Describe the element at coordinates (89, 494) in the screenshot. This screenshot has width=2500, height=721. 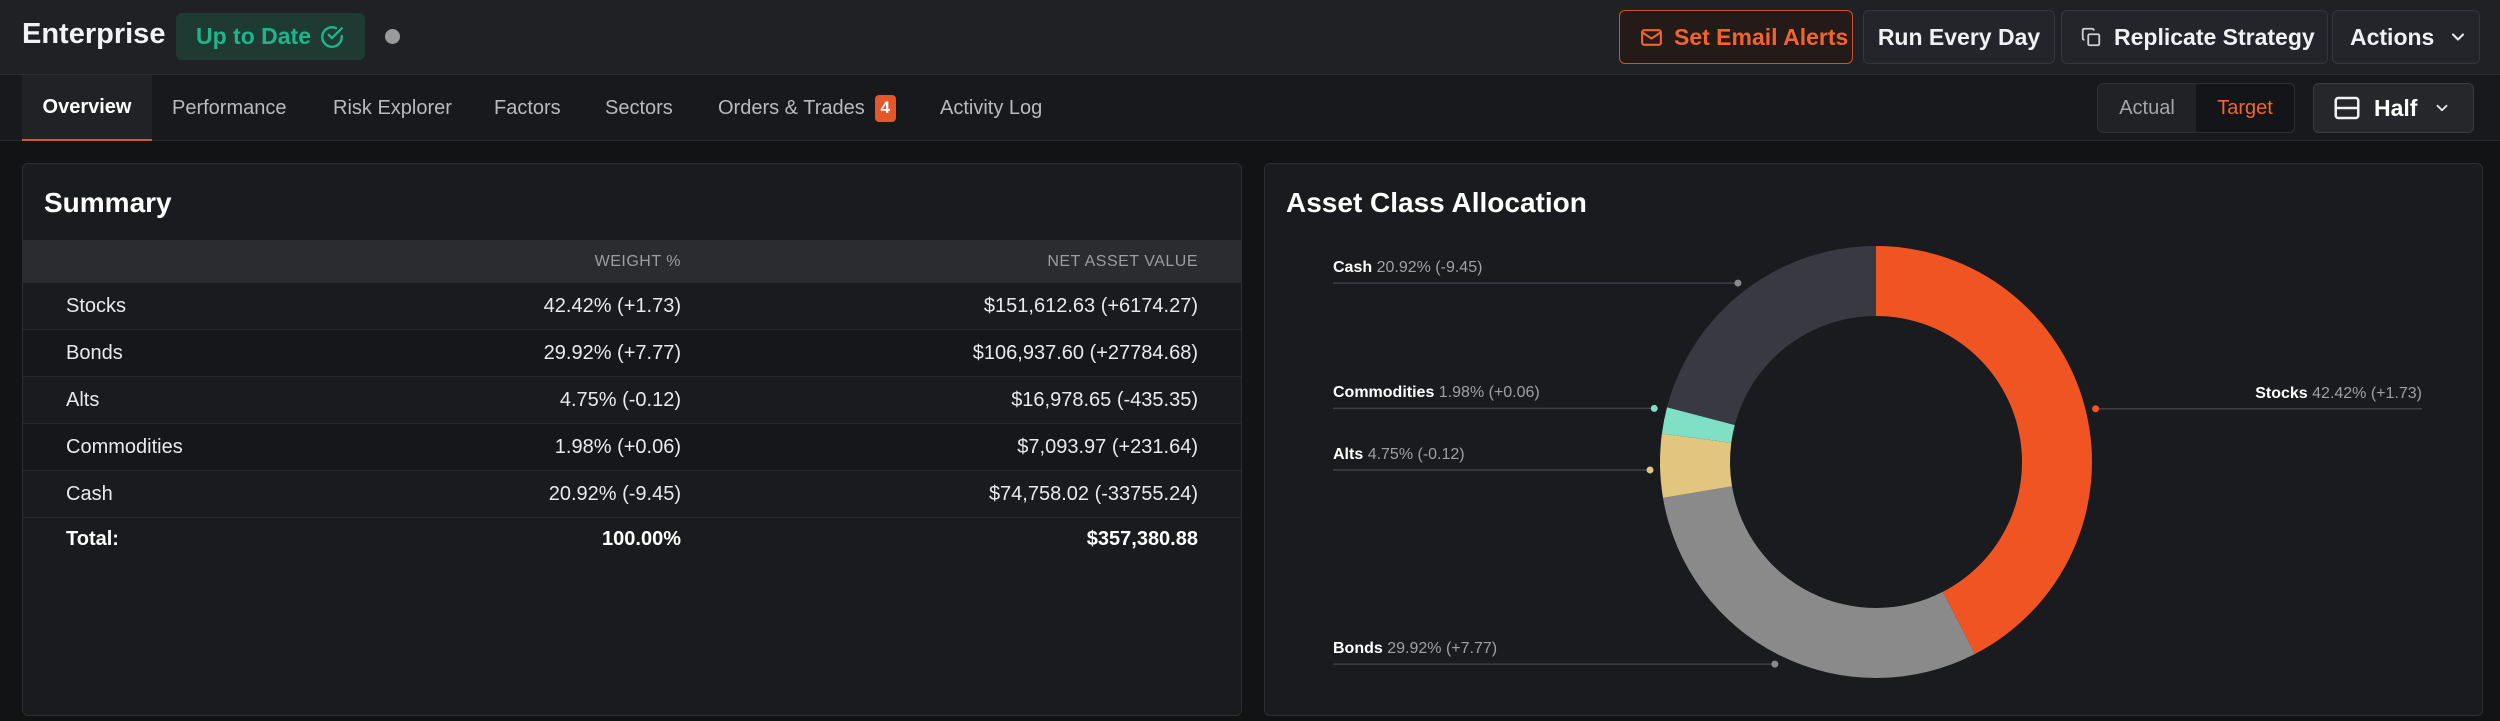
I see `asset-class-name: Cash` at that location.